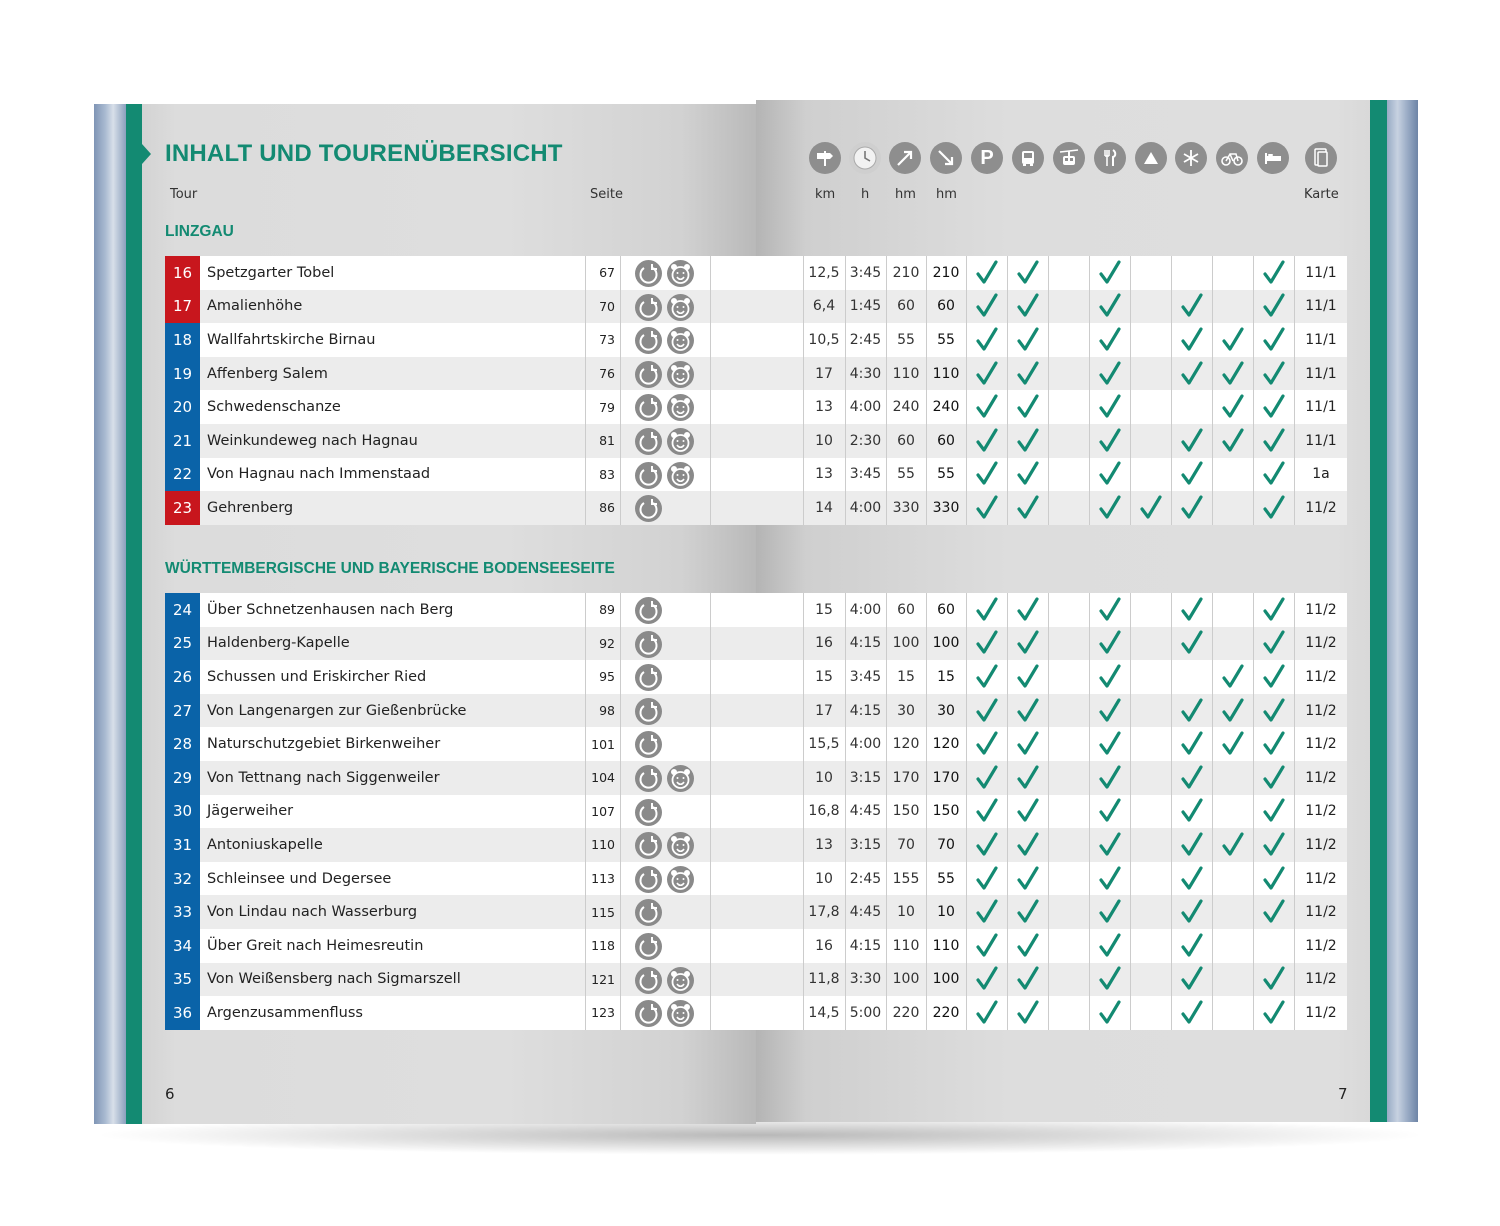  I want to click on cable-car-icon, so click(1069, 158).